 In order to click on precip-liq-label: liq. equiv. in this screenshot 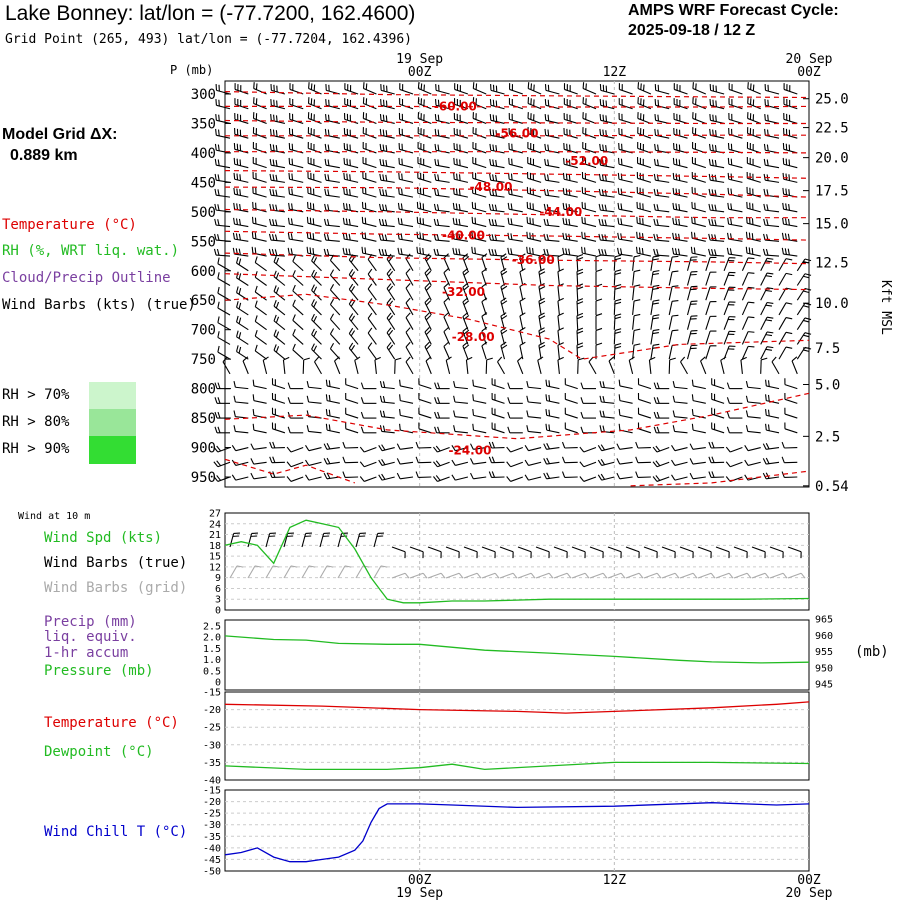, I will do `click(90, 637)`.